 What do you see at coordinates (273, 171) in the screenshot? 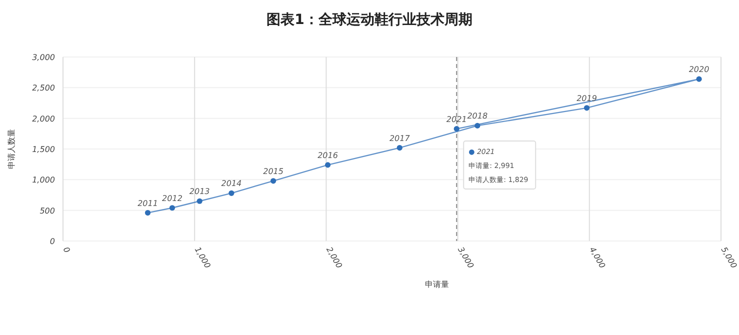
I see `annotation: 2015` at bounding box center [273, 171].